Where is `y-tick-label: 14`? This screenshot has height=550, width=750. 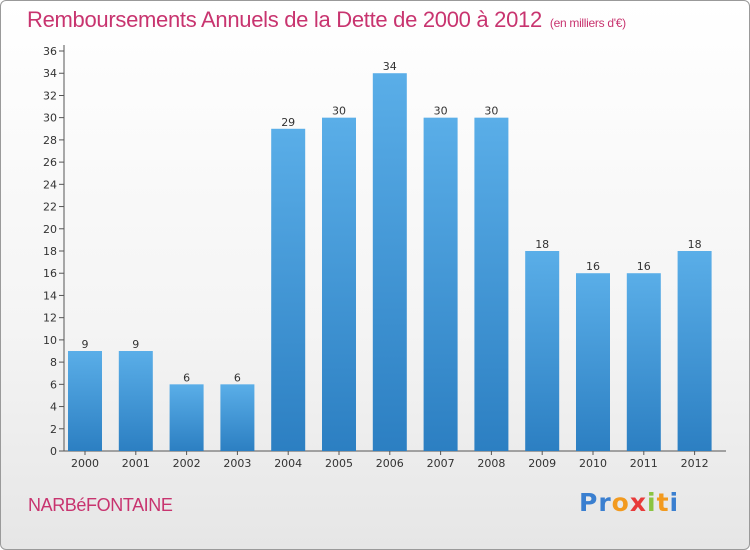 y-tick-label: 14 is located at coordinates (50, 295).